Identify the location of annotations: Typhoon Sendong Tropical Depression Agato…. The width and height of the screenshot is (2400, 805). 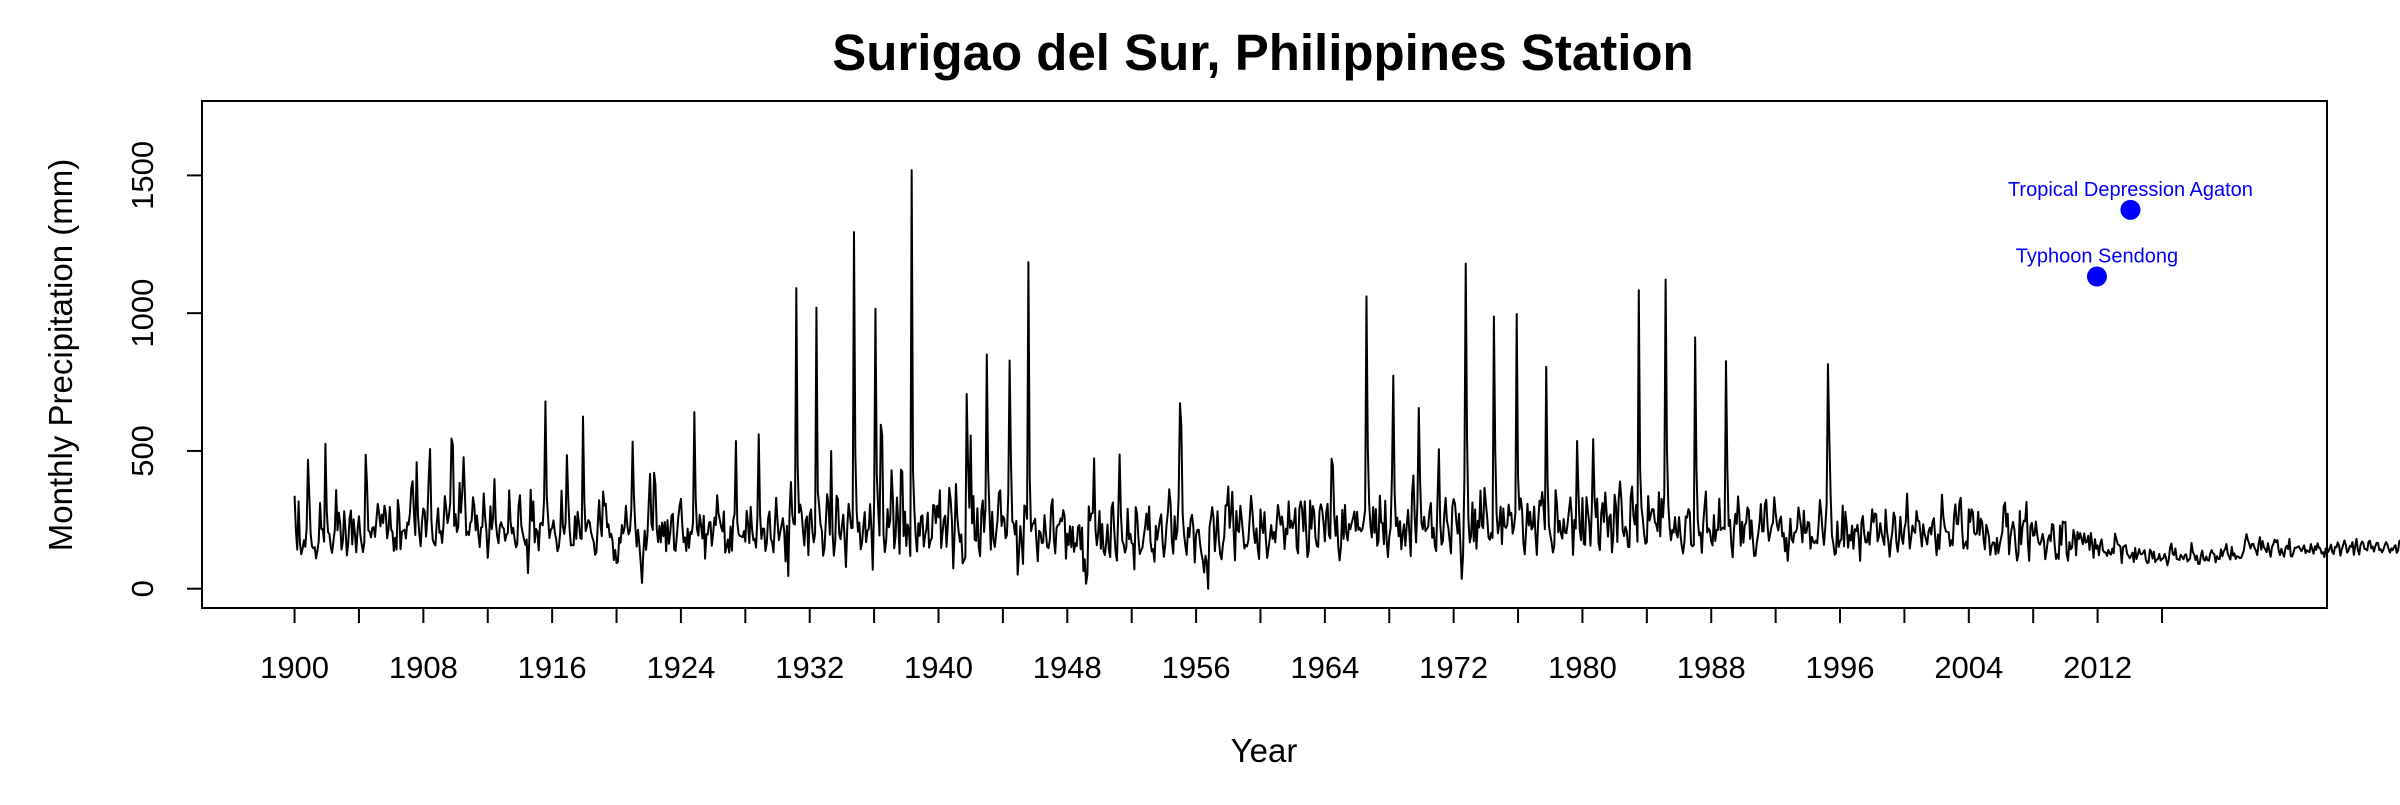
(2130, 233).